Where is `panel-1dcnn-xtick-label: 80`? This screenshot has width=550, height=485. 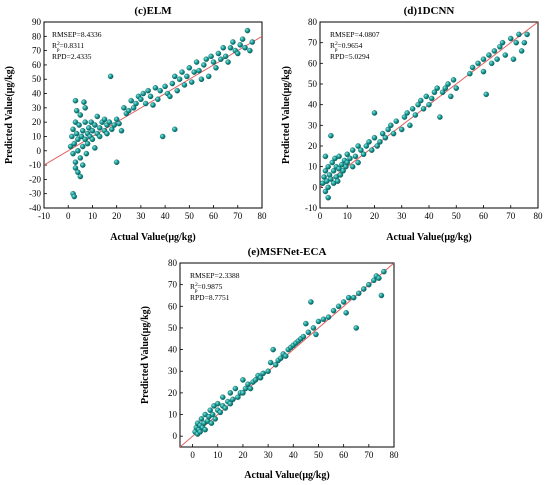 panel-1dcnn-xtick-label: 80 is located at coordinates (539, 216).